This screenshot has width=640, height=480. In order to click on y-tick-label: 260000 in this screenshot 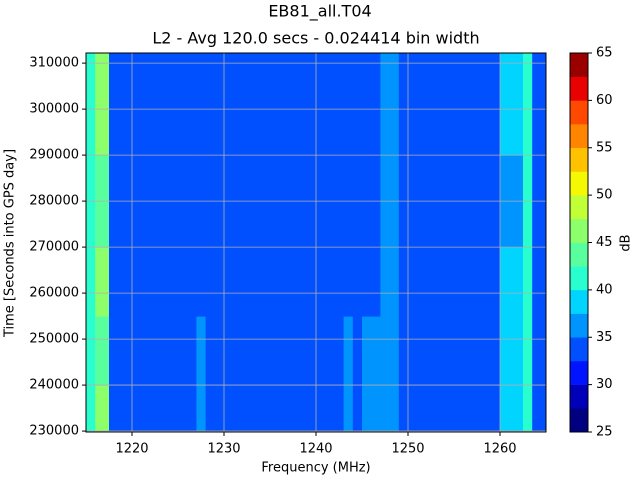, I will do `click(54, 293)`.